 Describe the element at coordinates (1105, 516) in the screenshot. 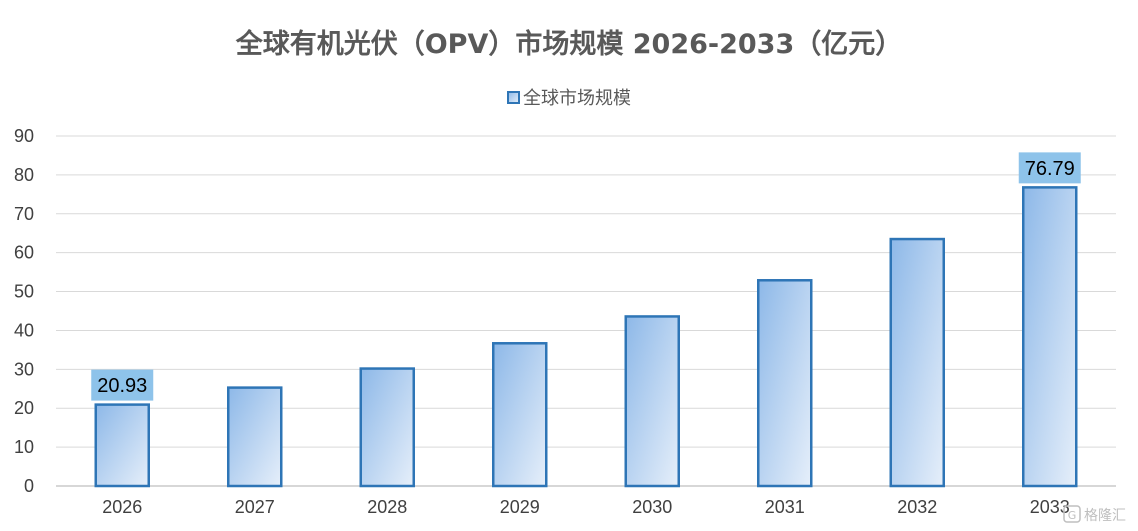

I see `watermark-text: 格隆汇` at that location.